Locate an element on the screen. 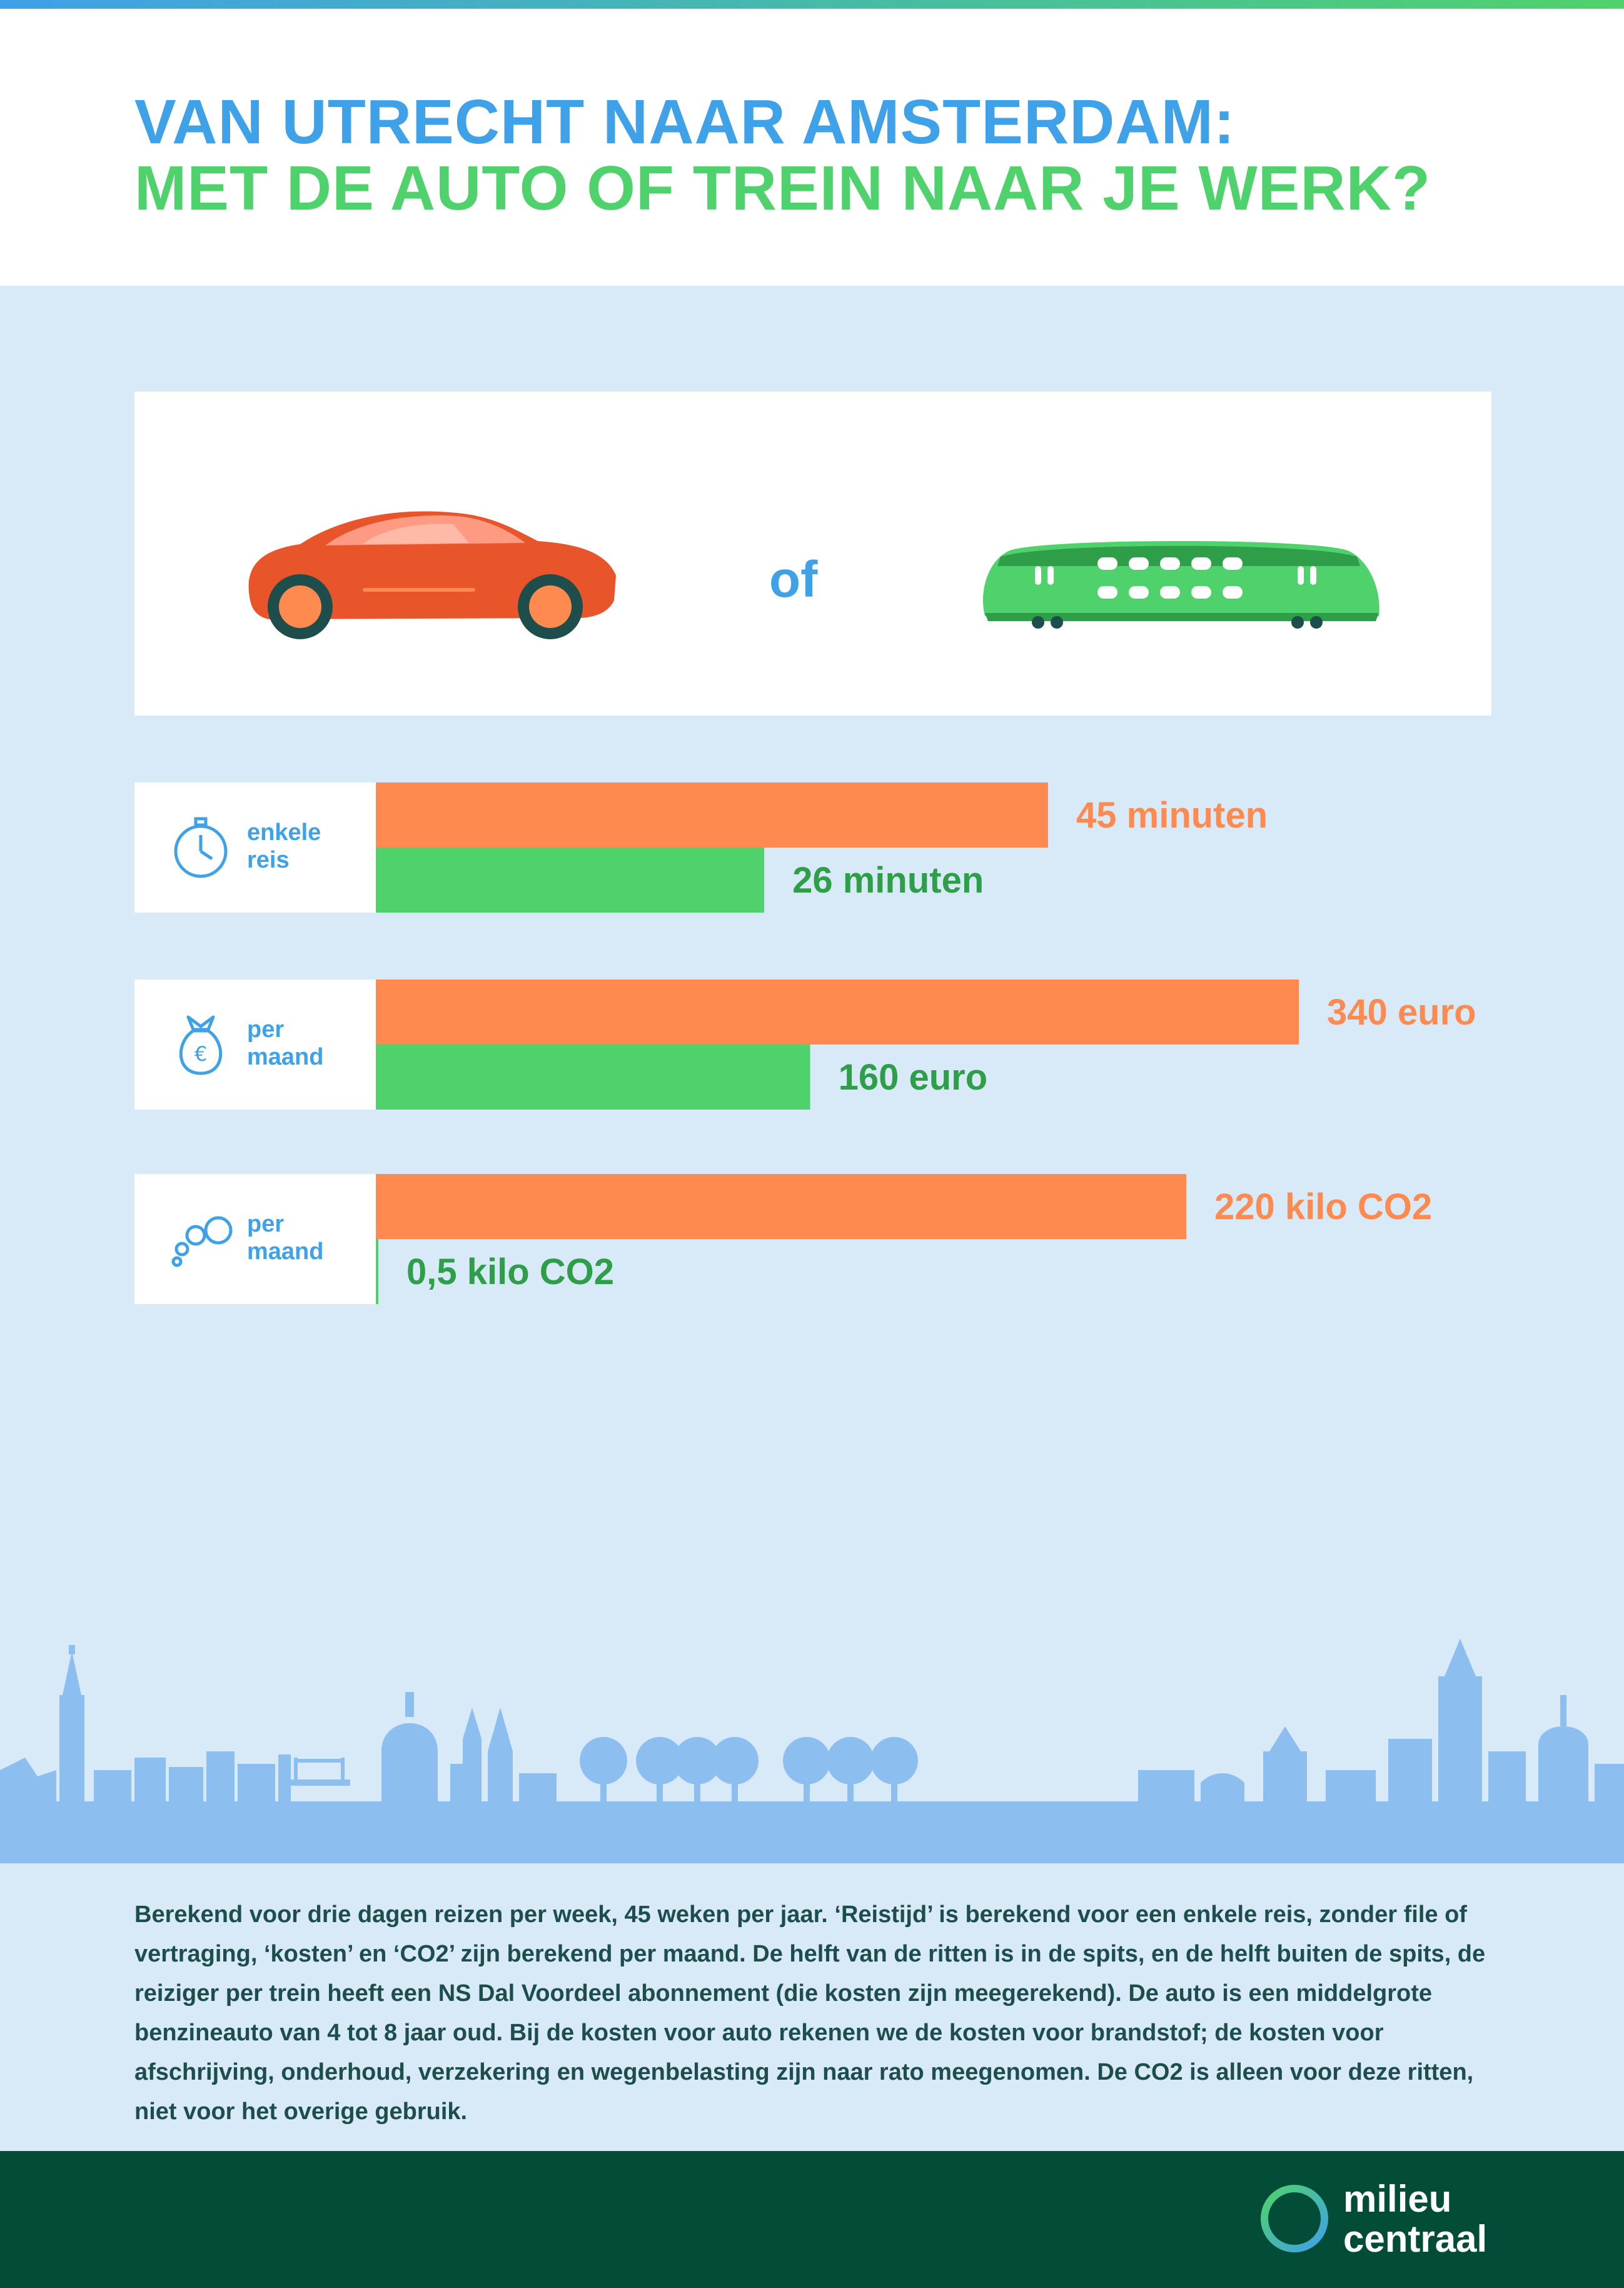 This screenshot has width=1624, height=2288. train-value-label-2: 160 euro is located at coordinates (913, 1077).